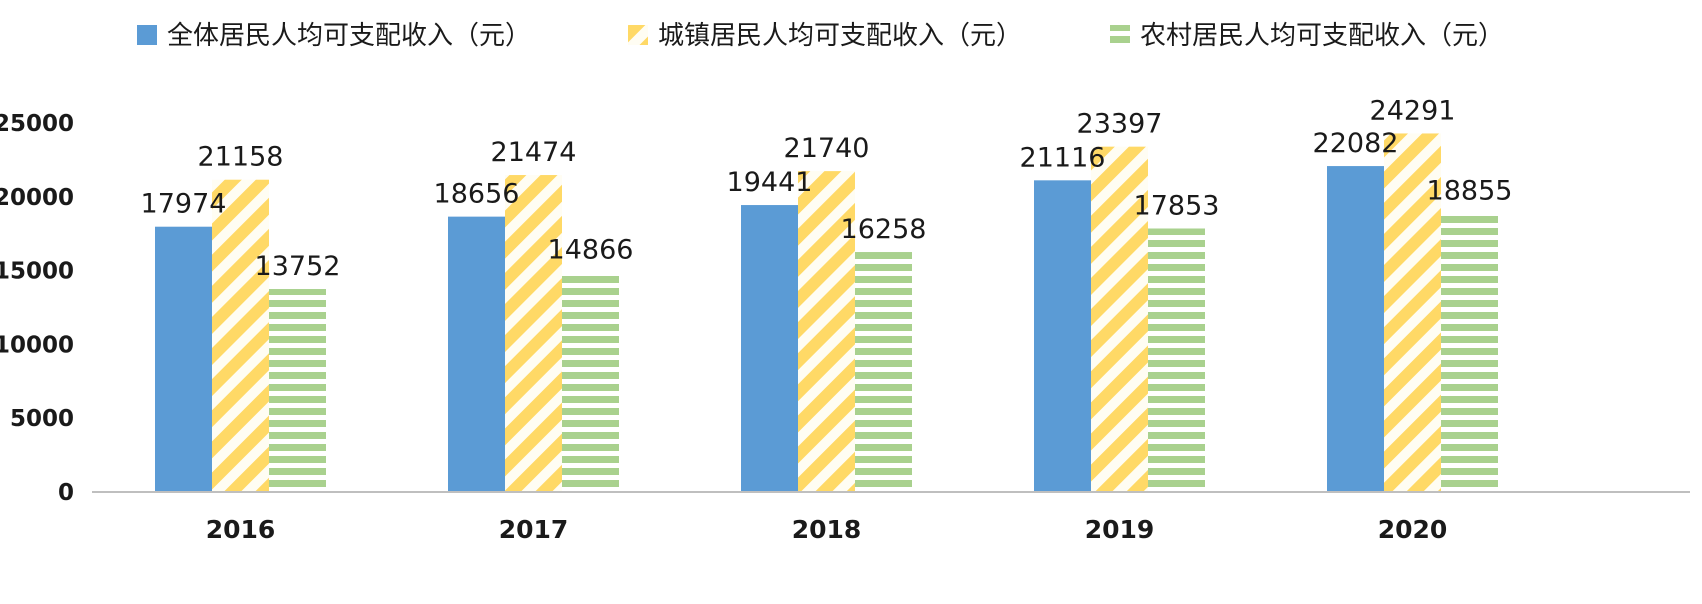 This screenshot has width=1702, height=604. Describe the element at coordinates (884, 229) in the screenshot. I see `data-label: 16258` at that location.